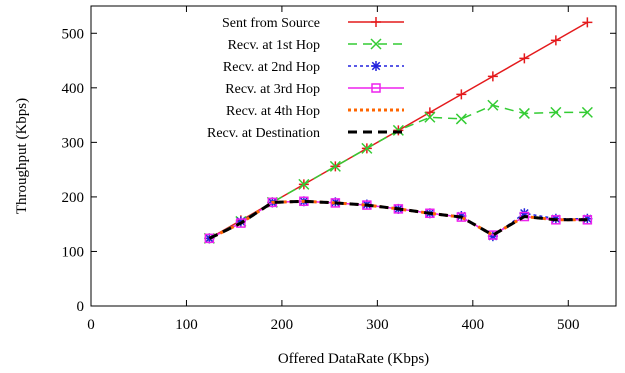 The image size is (625, 373). Describe the element at coordinates (91, 325) in the screenshot. I see `x-tick-label: 0` at that location.